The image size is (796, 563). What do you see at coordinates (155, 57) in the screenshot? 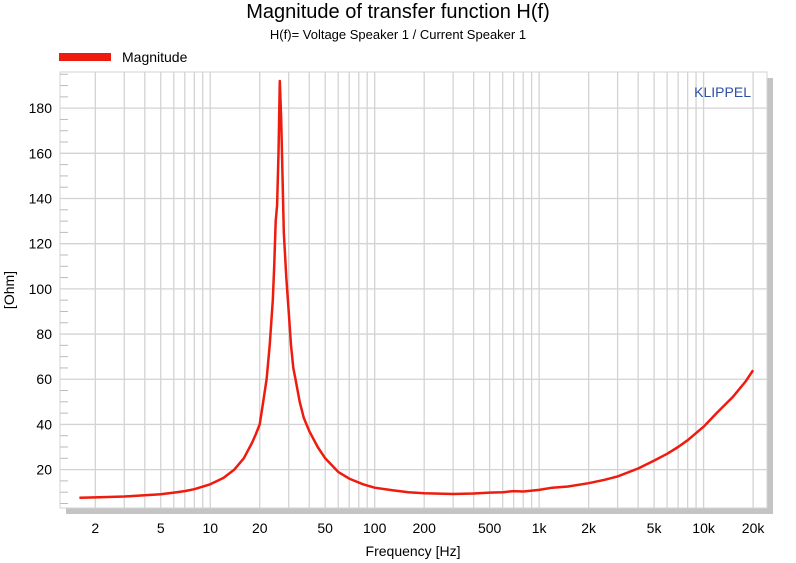
I see `legend-label: Magnitude` at bounding box center [155, 57].